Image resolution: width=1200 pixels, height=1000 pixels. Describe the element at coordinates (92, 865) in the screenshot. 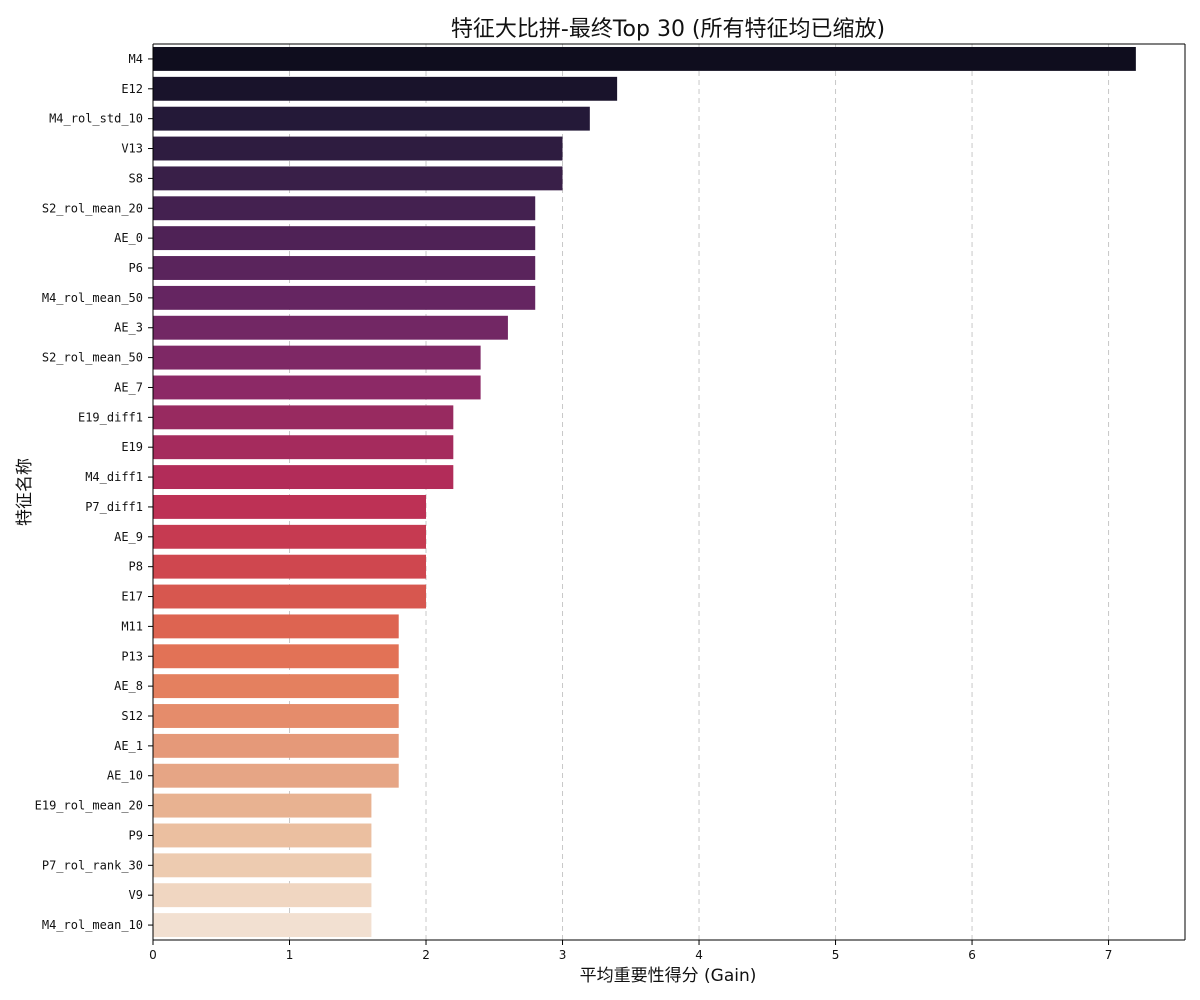

I see `y-tick-label: P7_rol_rank_30` at that location.